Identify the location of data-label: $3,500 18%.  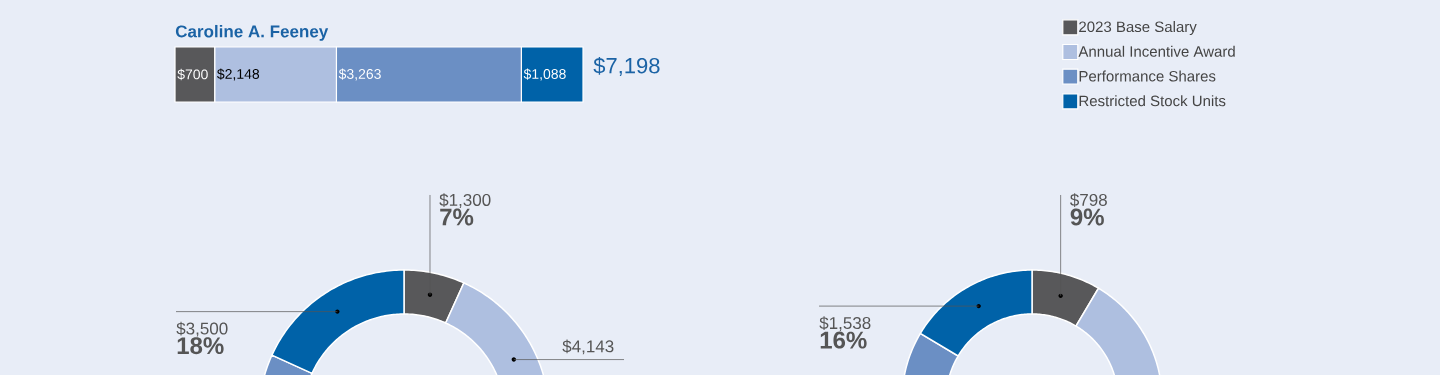
(202, 338).